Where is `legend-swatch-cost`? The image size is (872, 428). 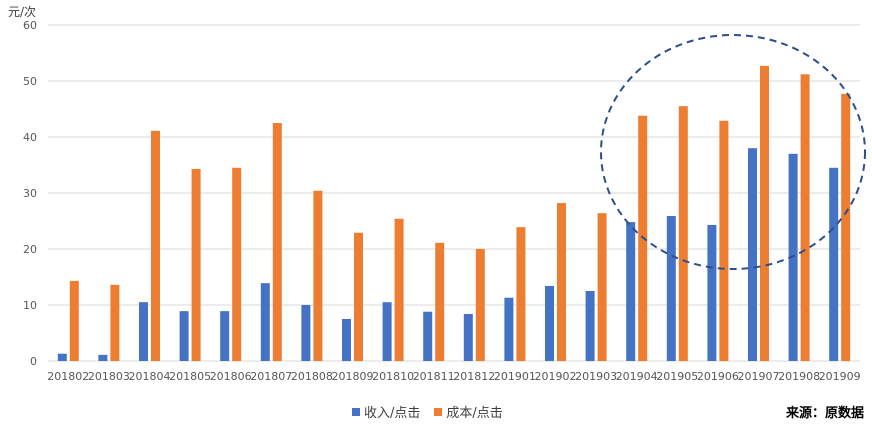 legend-swatch-cost is located at coordinates (438, 411).